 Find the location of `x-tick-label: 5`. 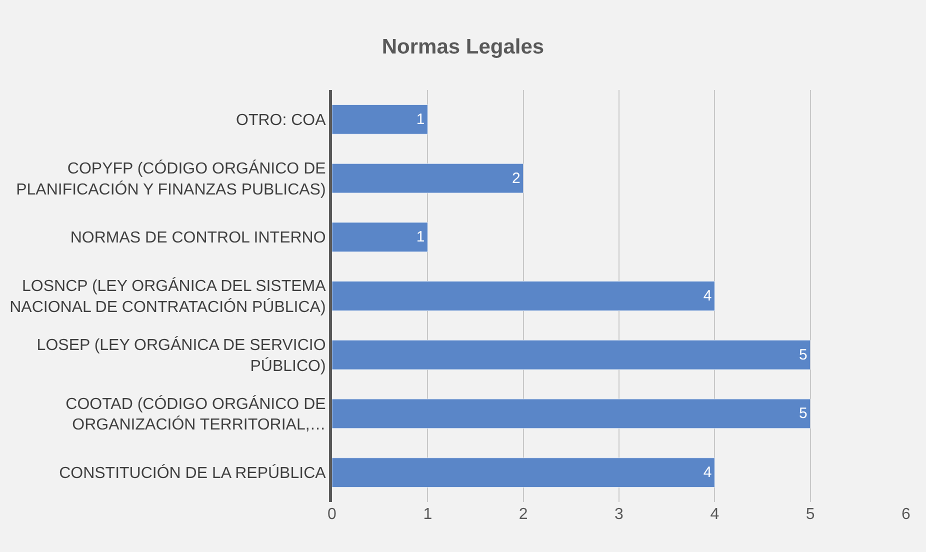

x-tick-label: 5 is located at coordinates (810, 514).